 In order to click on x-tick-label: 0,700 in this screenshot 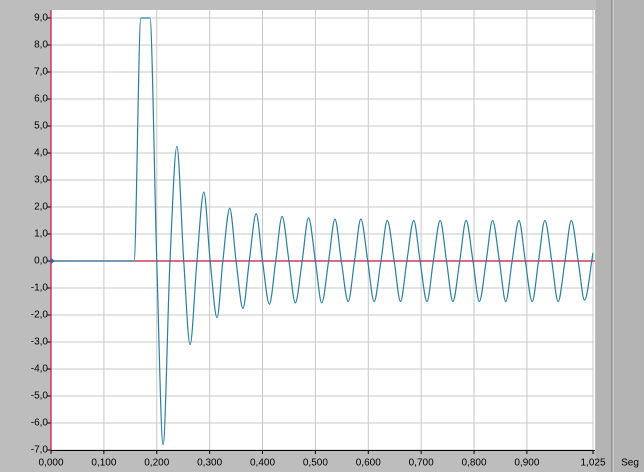, I will do `click(421, 463)`.